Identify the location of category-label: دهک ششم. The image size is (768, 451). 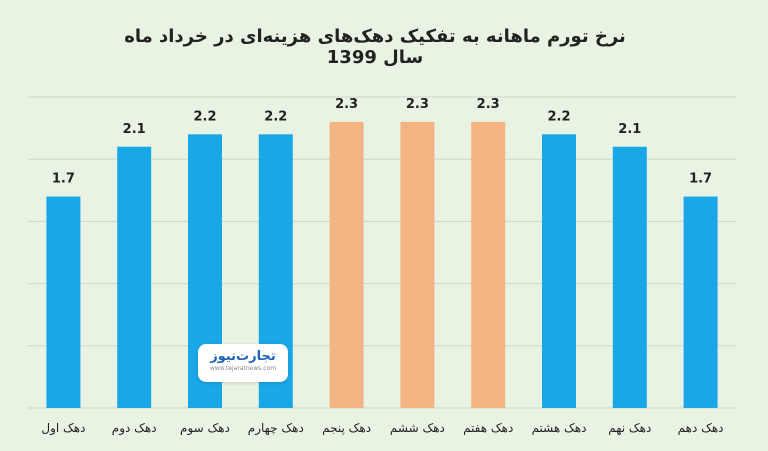
(417, 428).